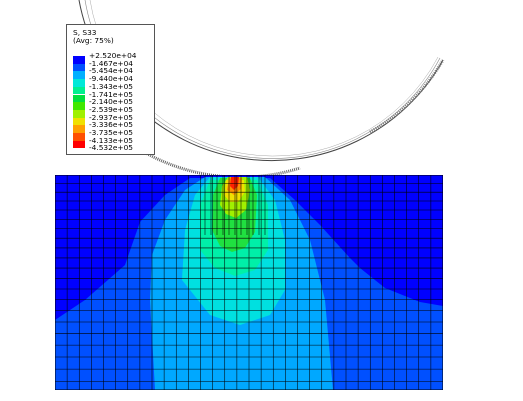 This screenshot has width=523, height=401. I want to click on legend-tick-label: -9.440e+04, so click(111, 79).